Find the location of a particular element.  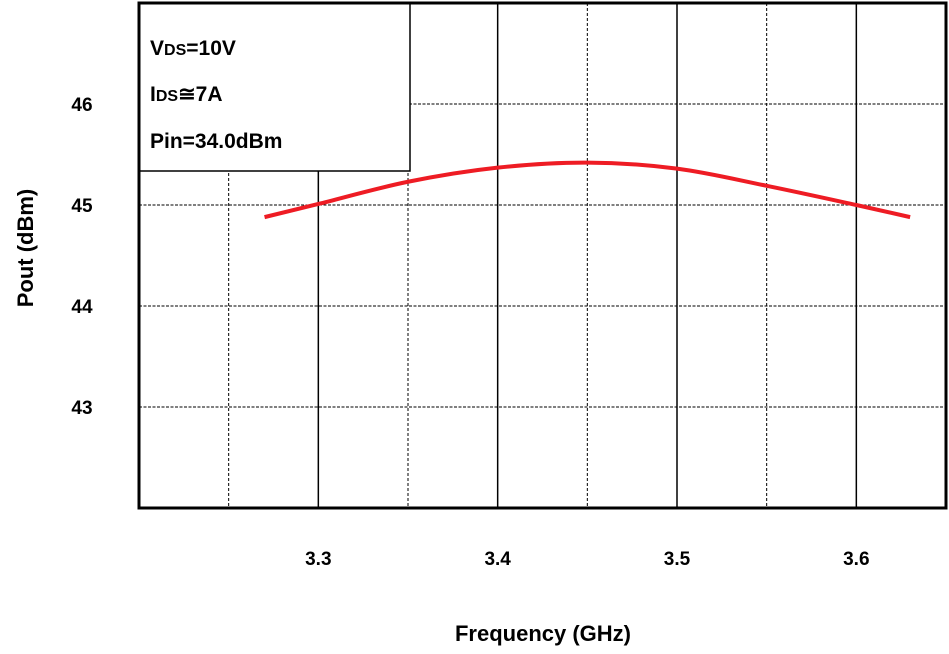

conditions-box: VDS=10V IDS≅7A Pin=34.0dBm is located at coordinates (274, 87).